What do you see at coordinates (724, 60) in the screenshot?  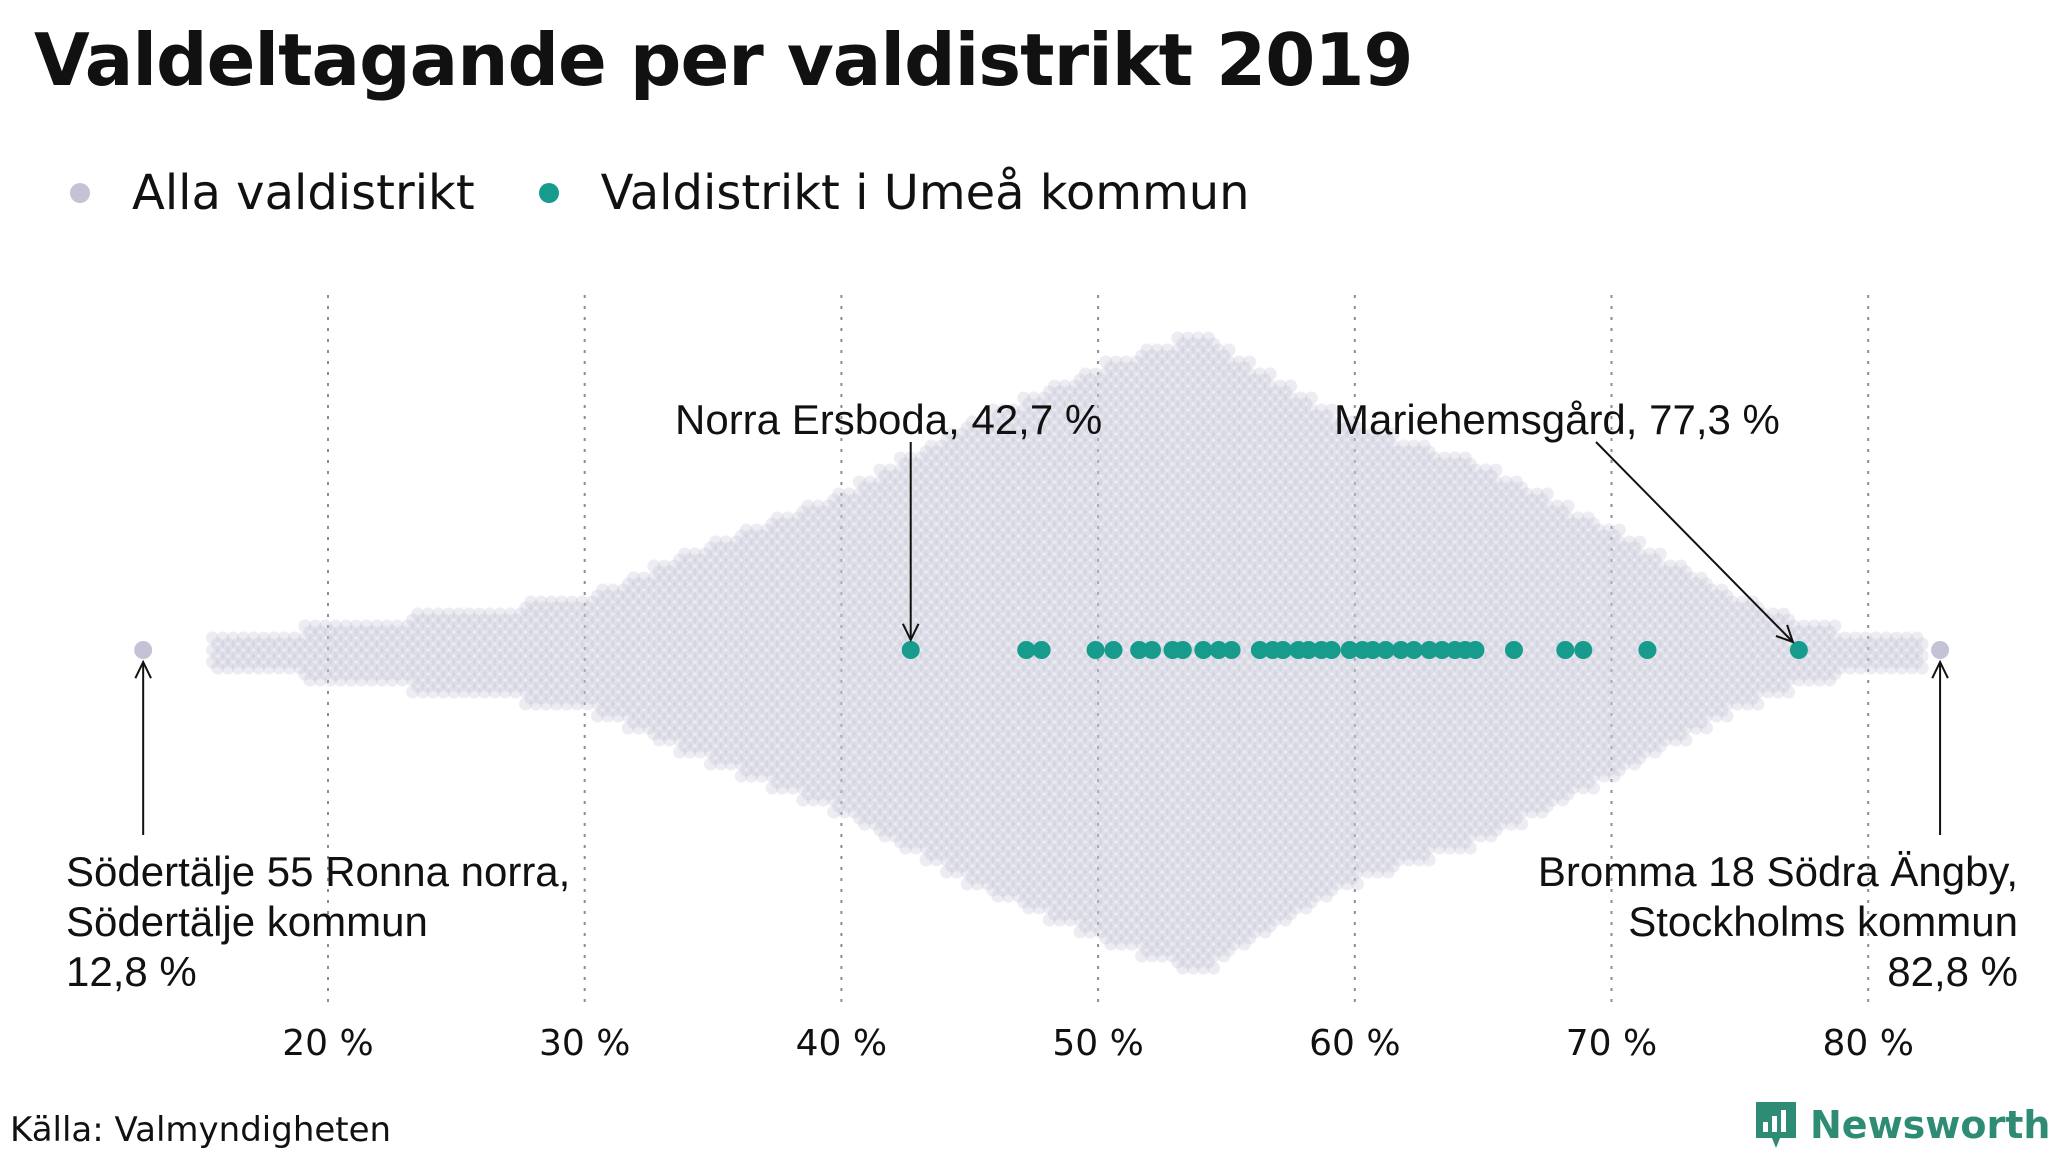 I see `chart-title: Valdeltagande per valdistrikt 2019` at bounding box center [724, 60].